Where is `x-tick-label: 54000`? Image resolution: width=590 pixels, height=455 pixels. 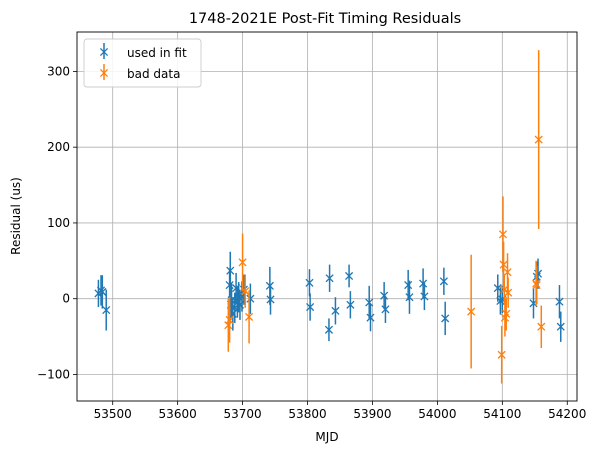
x-tick-label: 54000 is located at coordinates (437, 414).